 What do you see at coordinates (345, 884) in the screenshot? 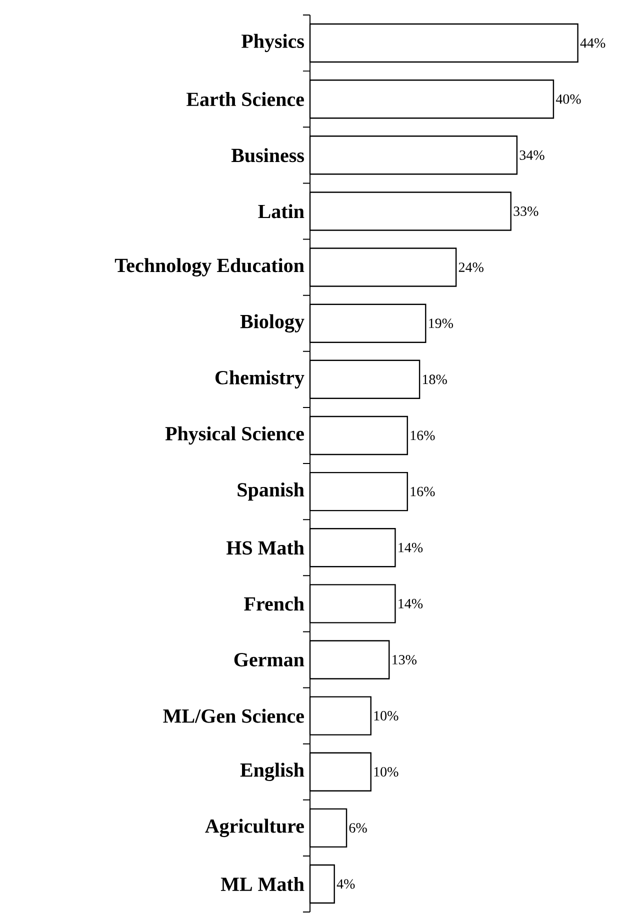
I see `data-label: 4%` at bounding box center [345, 884].